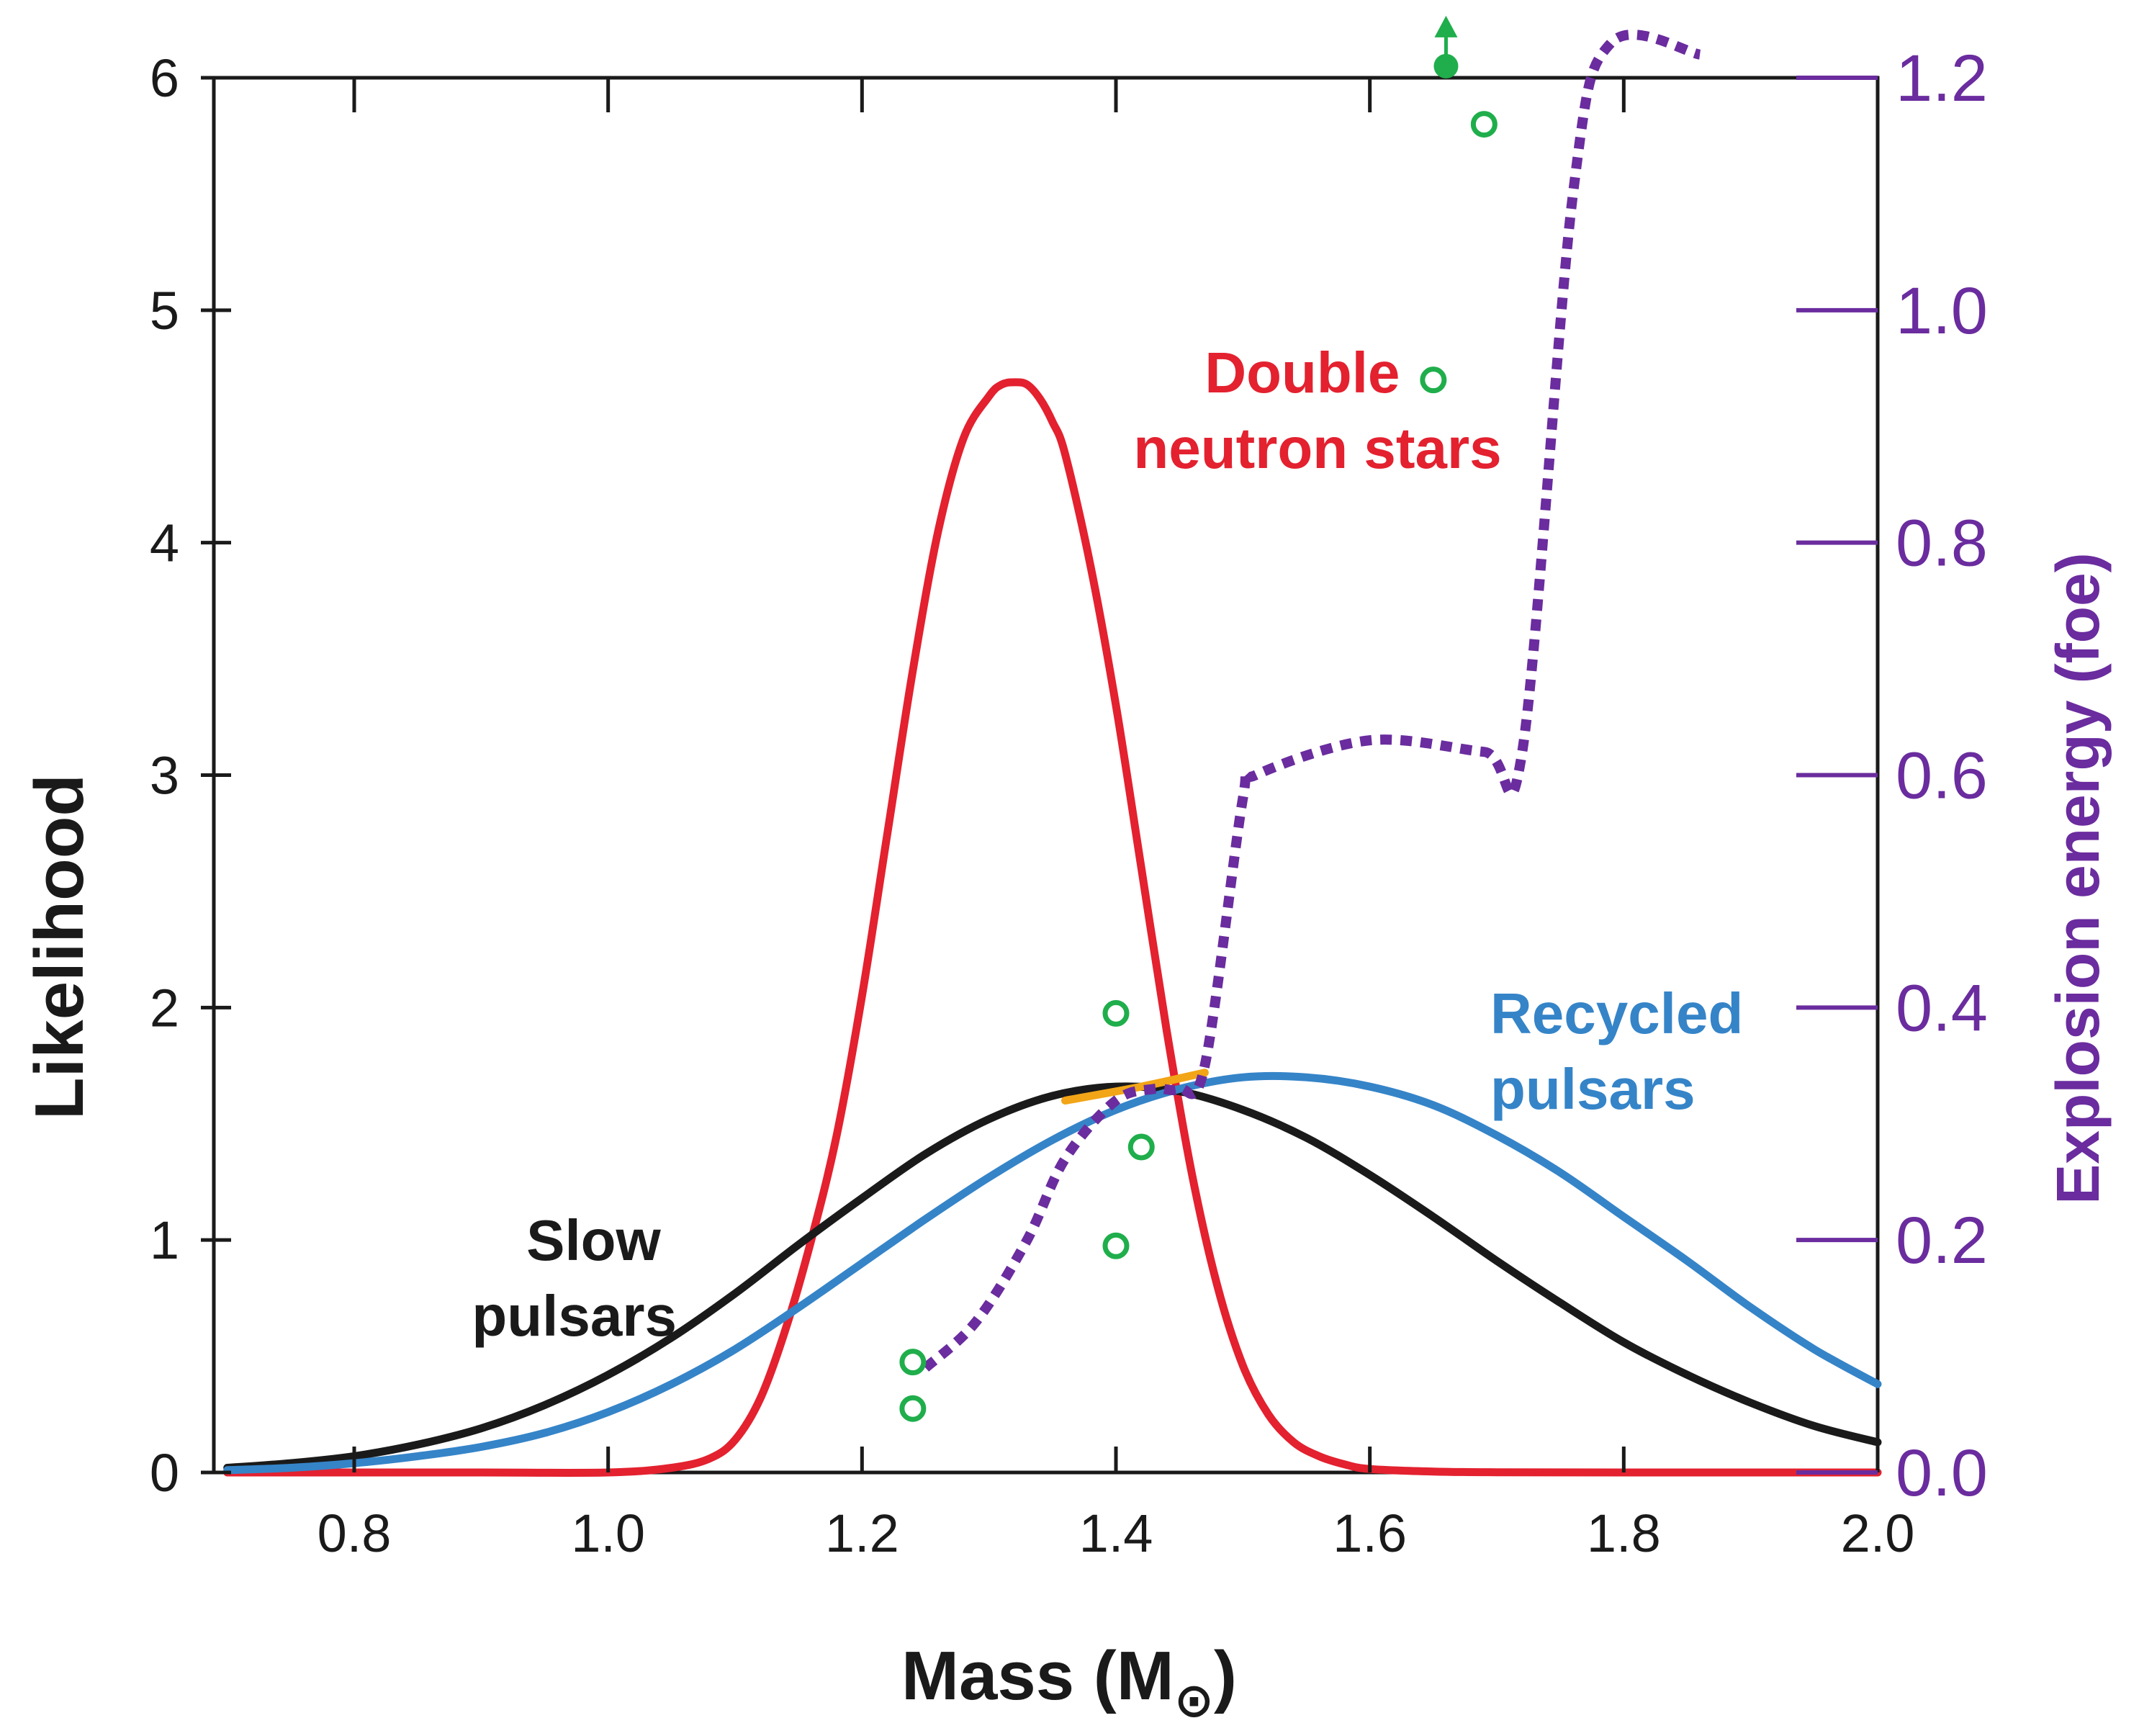 The width and height of the screenshot is (2139, 1736). Describe the element at coordinates (1225, 1675) in the screenshot. I see `x-axis-label-close: )` at that location.